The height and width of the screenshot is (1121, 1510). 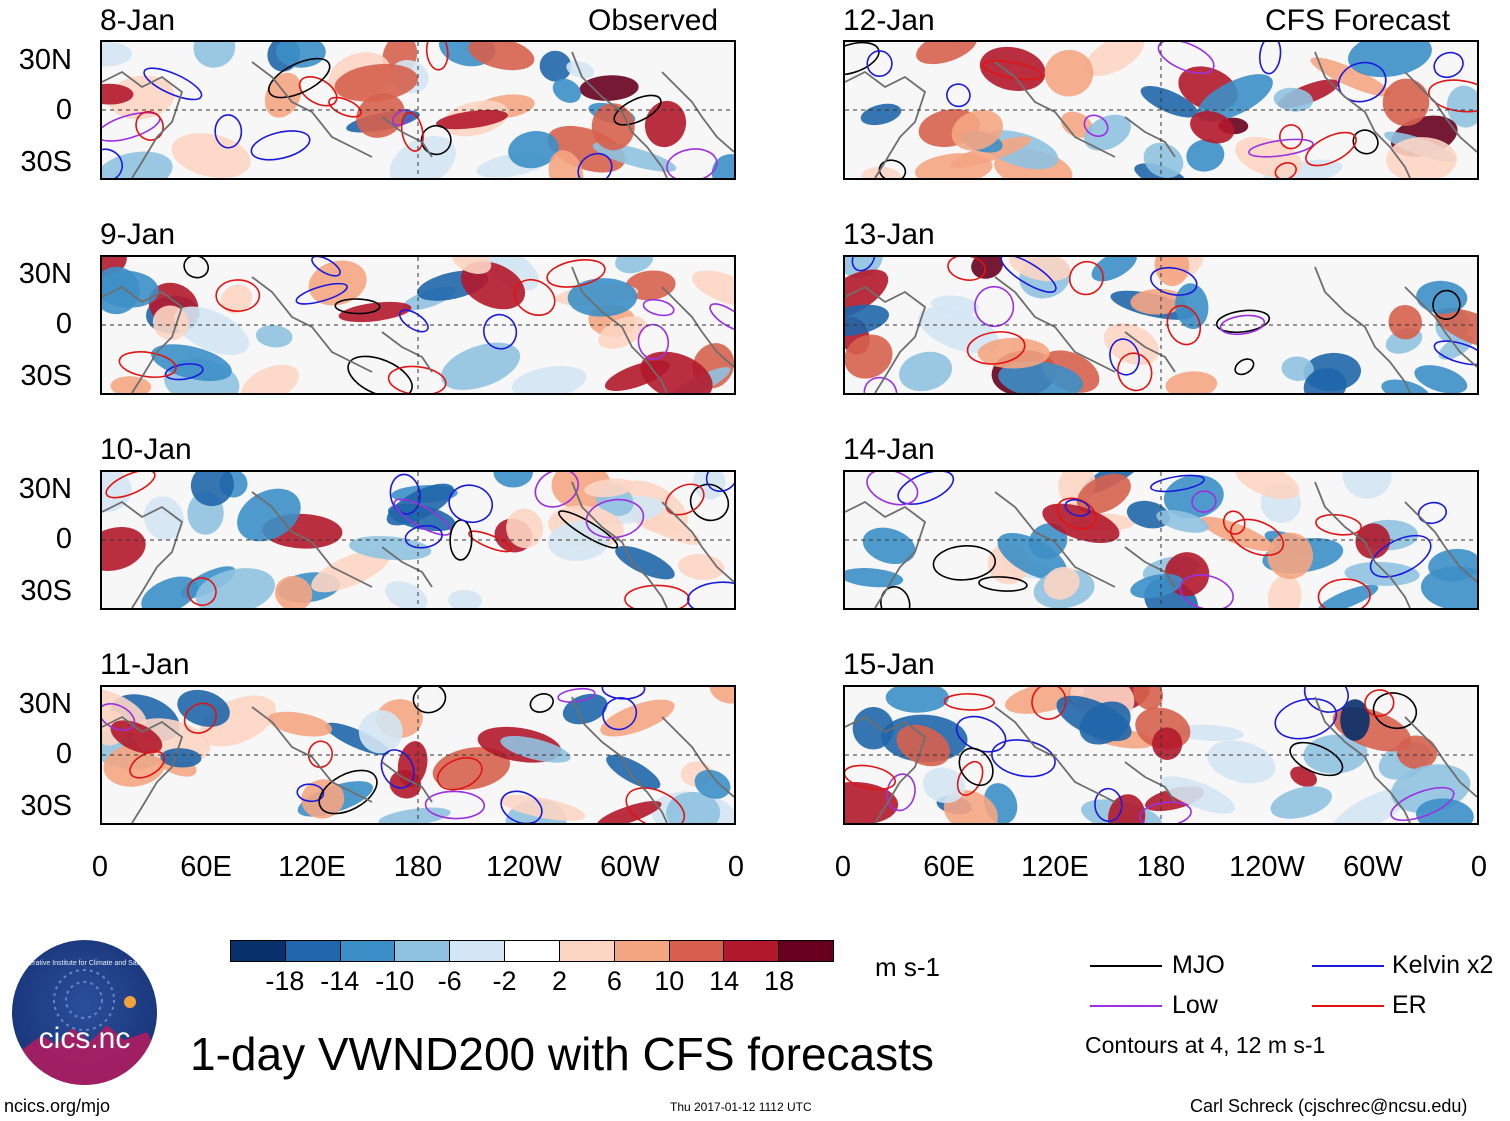 What do you see at coordinates (1161, 540) in the screenshot?
I see `map-panel-14-jan` at bounding box center [1161, 540].